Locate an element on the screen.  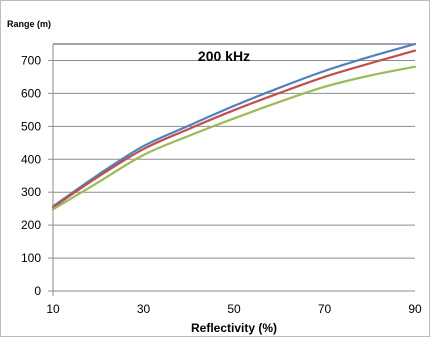
y-tick-label-600: 600 is located at coordinates (31, 93).